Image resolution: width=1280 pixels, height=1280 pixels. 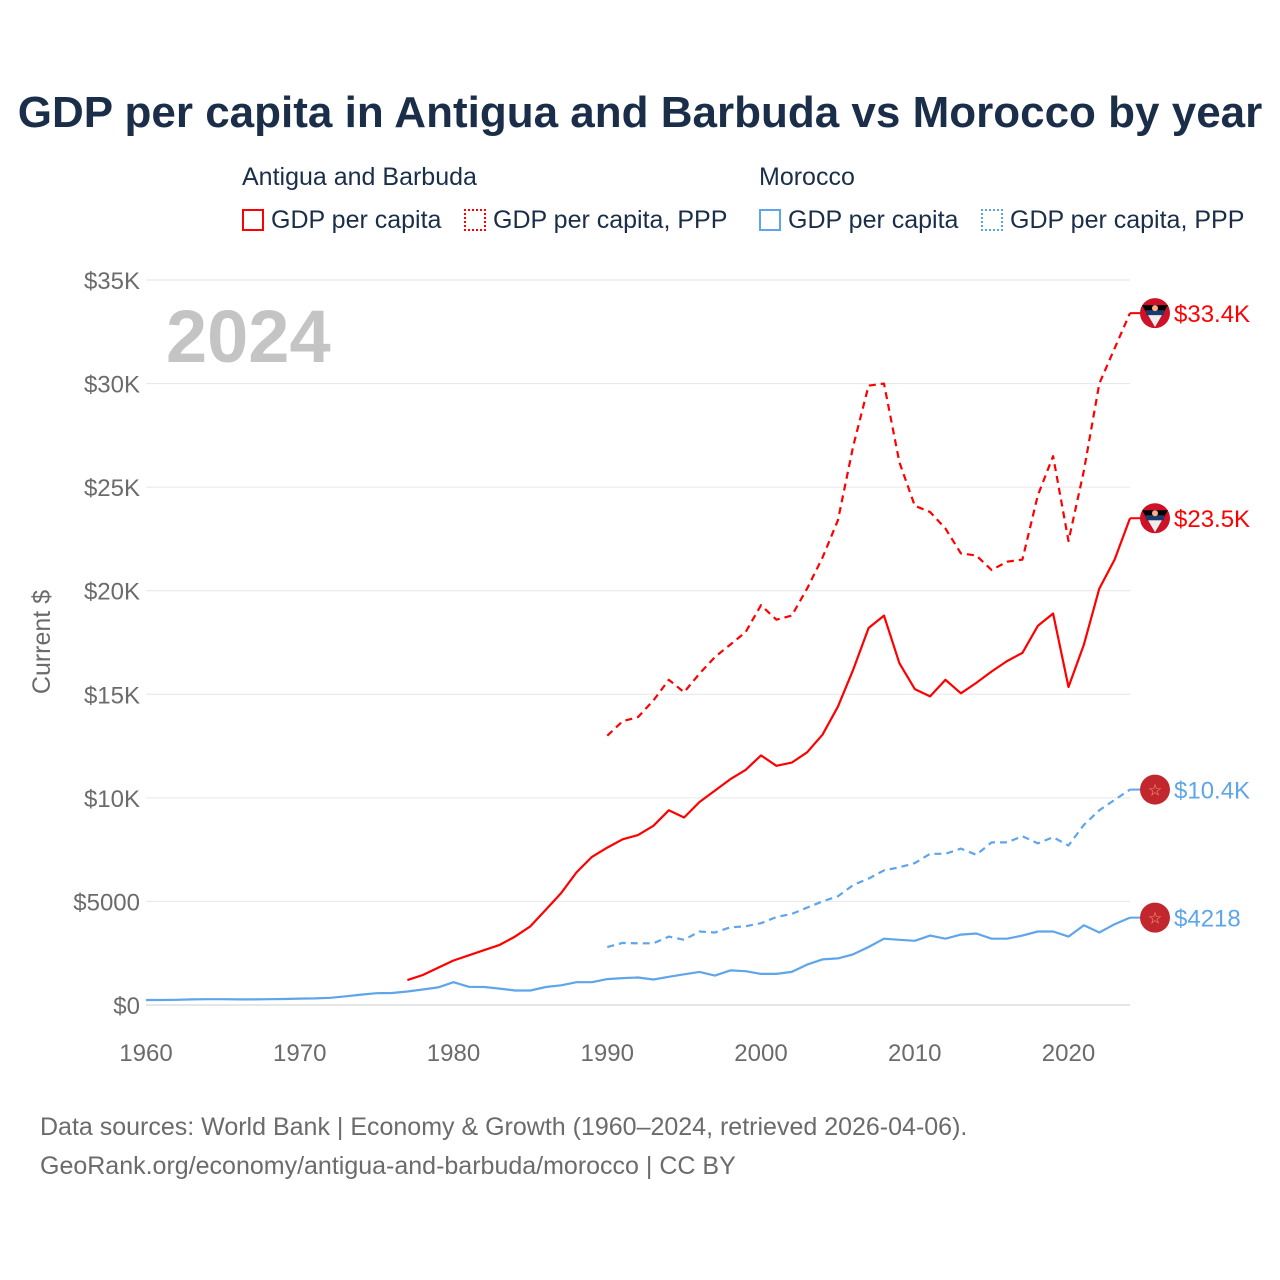 What do you see at coordinates (760, 1053) in the screenshot?
I see `x-tick-label: 2000` at bounding box center [760, 1053].